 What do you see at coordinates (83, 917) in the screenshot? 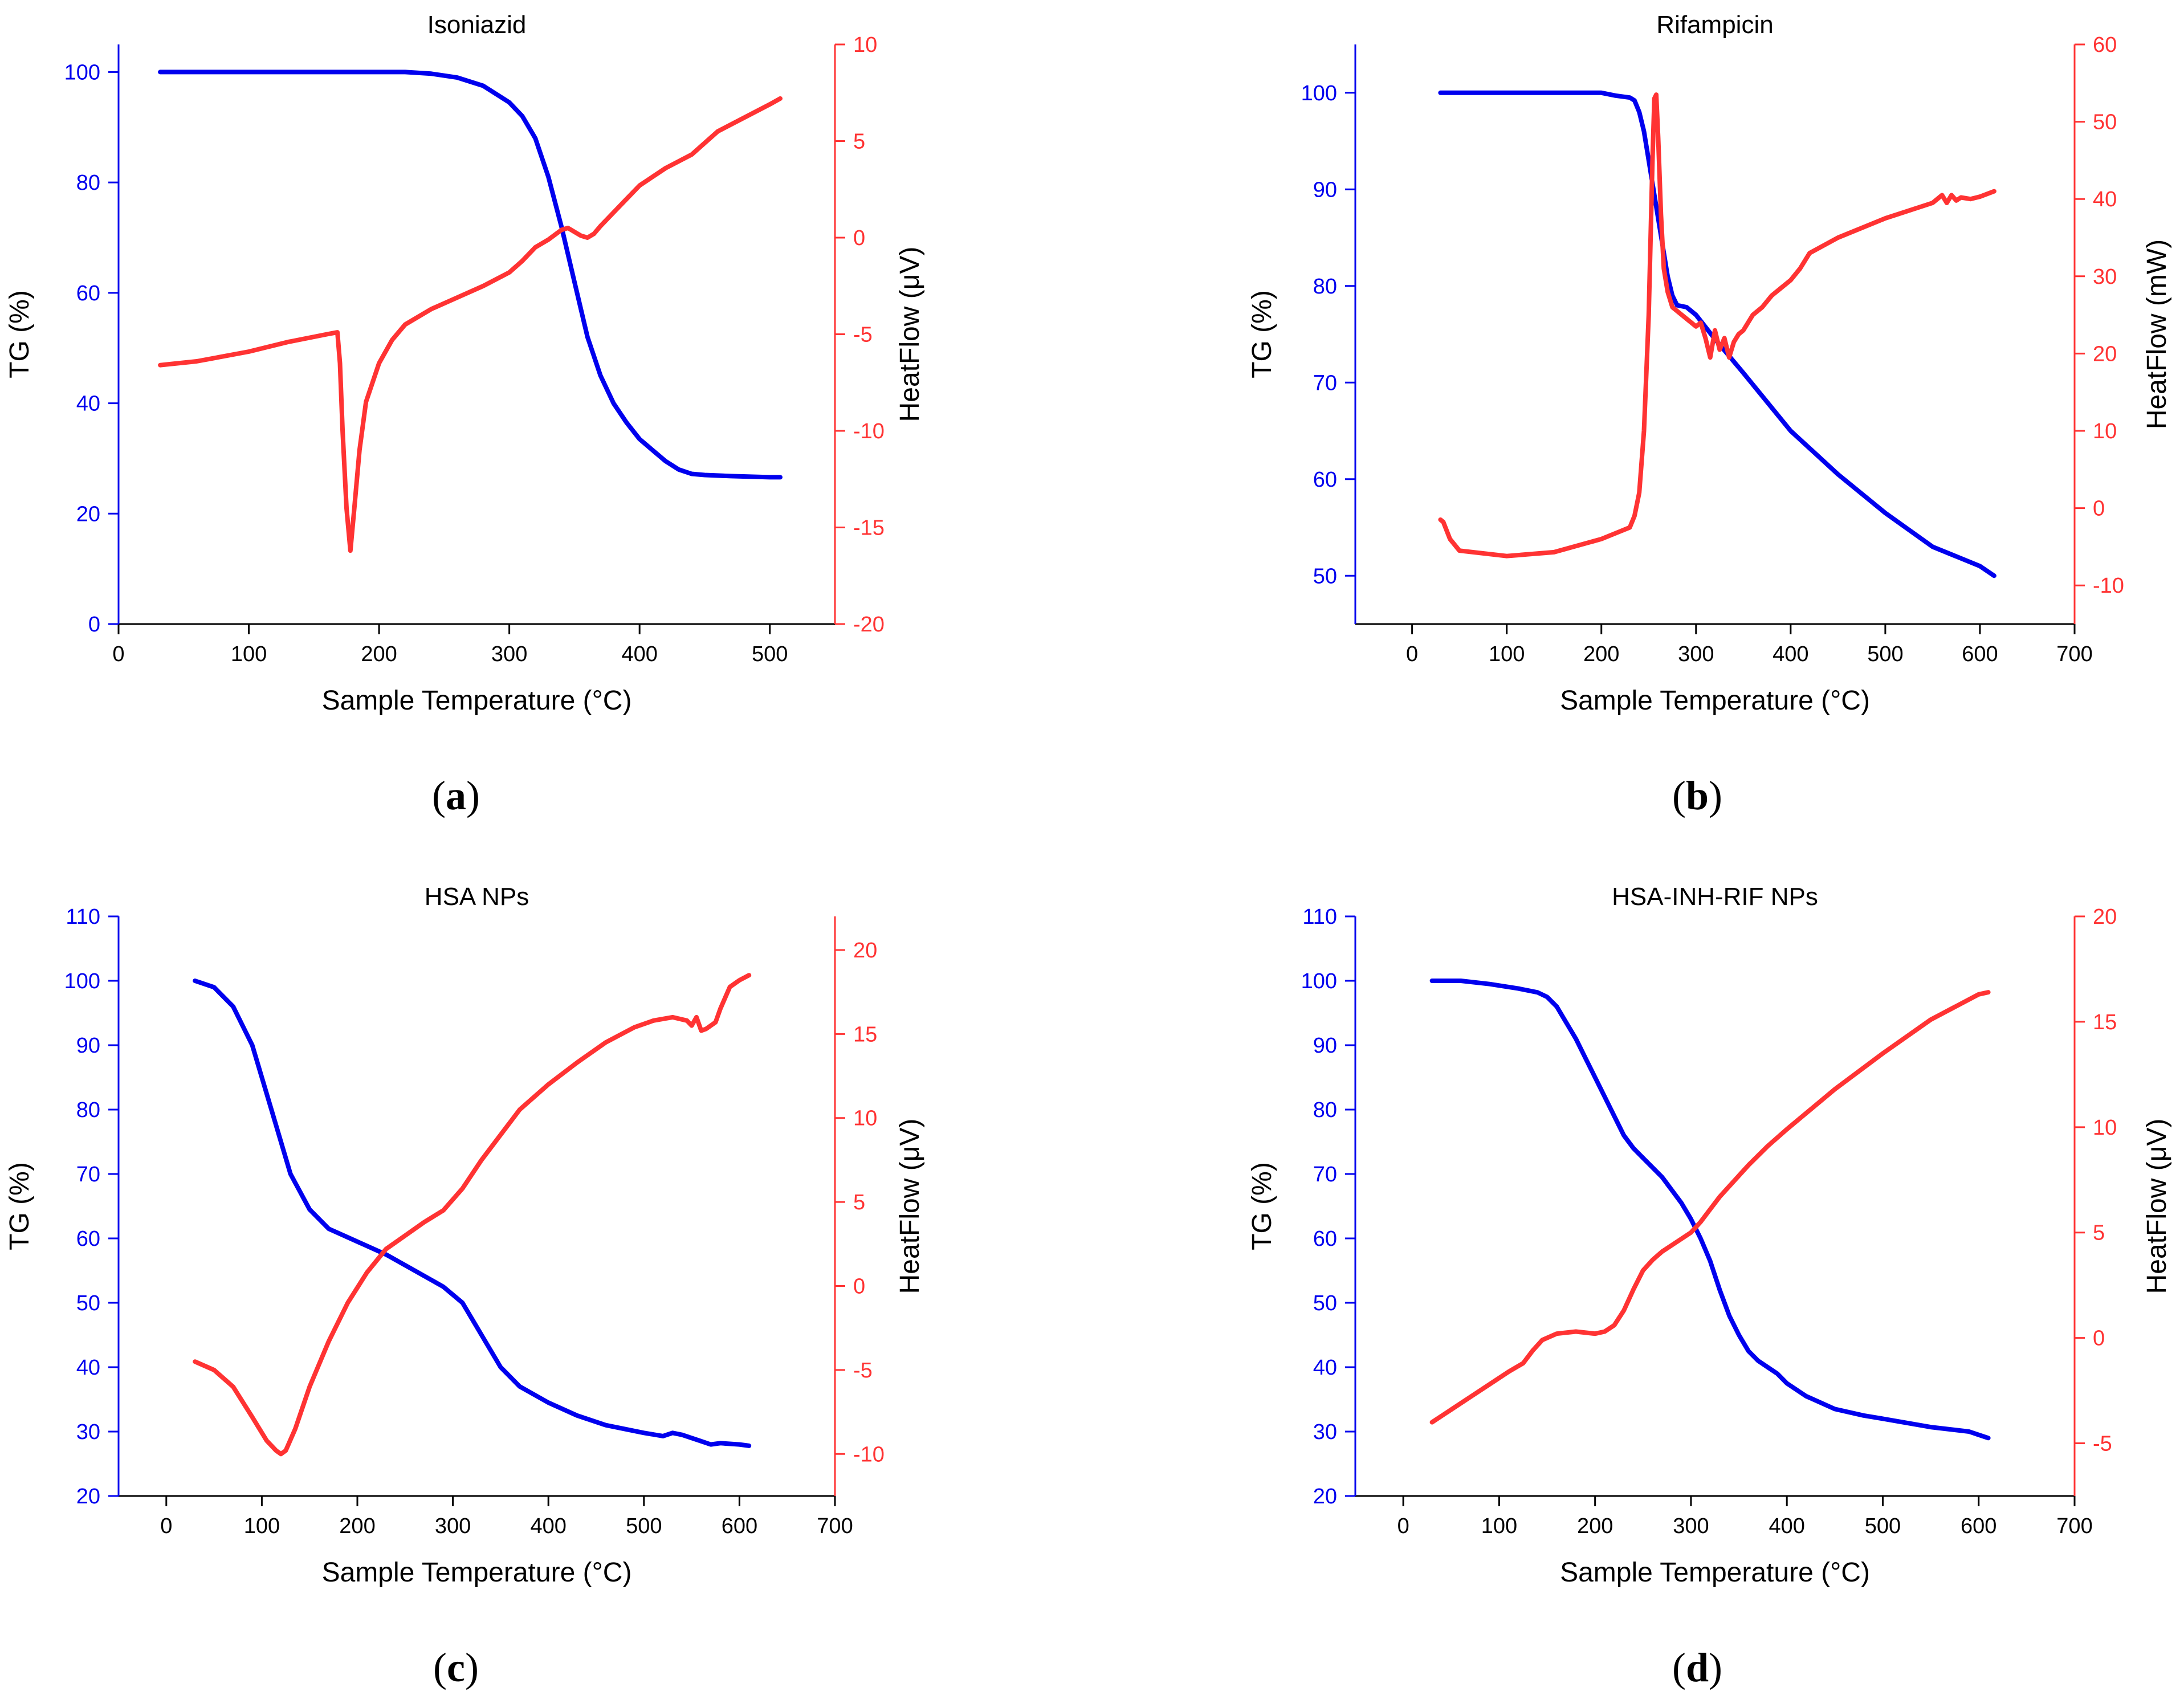
I see `y-left-tick-label: 110` at bounding box center [83, 917].